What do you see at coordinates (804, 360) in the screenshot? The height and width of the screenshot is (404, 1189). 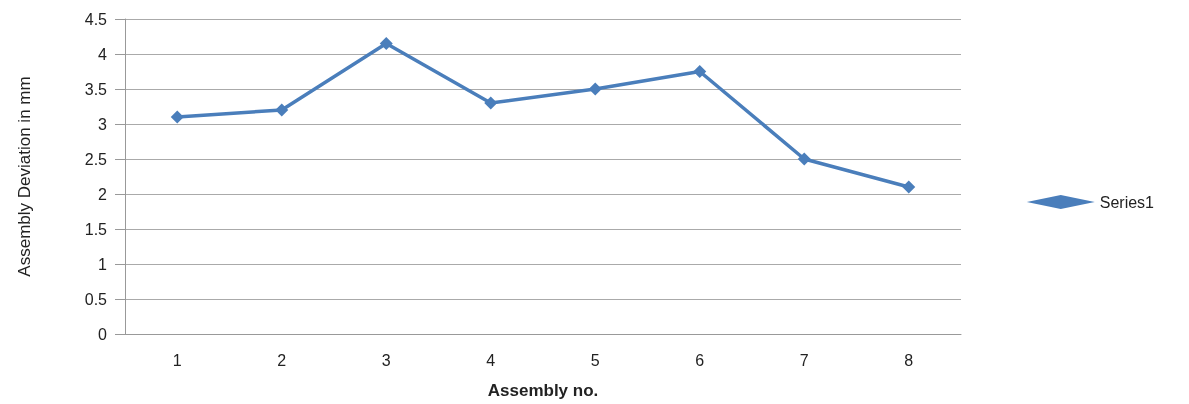 I see `x-tick-label: 7` at bounding box center [804, 360].